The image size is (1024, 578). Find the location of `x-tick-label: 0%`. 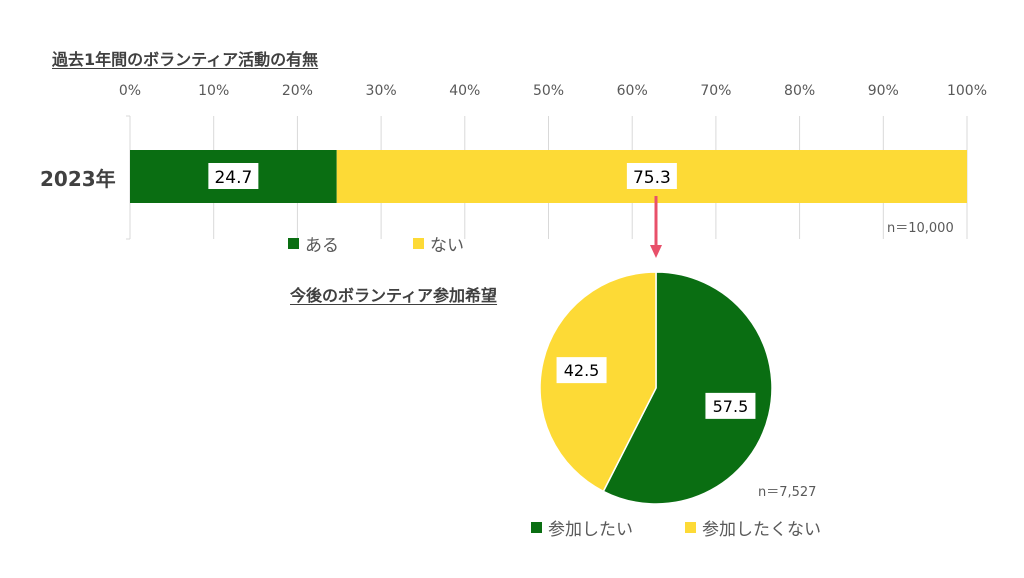

x-tick-label: 0% is located at coordinates (130, 91).